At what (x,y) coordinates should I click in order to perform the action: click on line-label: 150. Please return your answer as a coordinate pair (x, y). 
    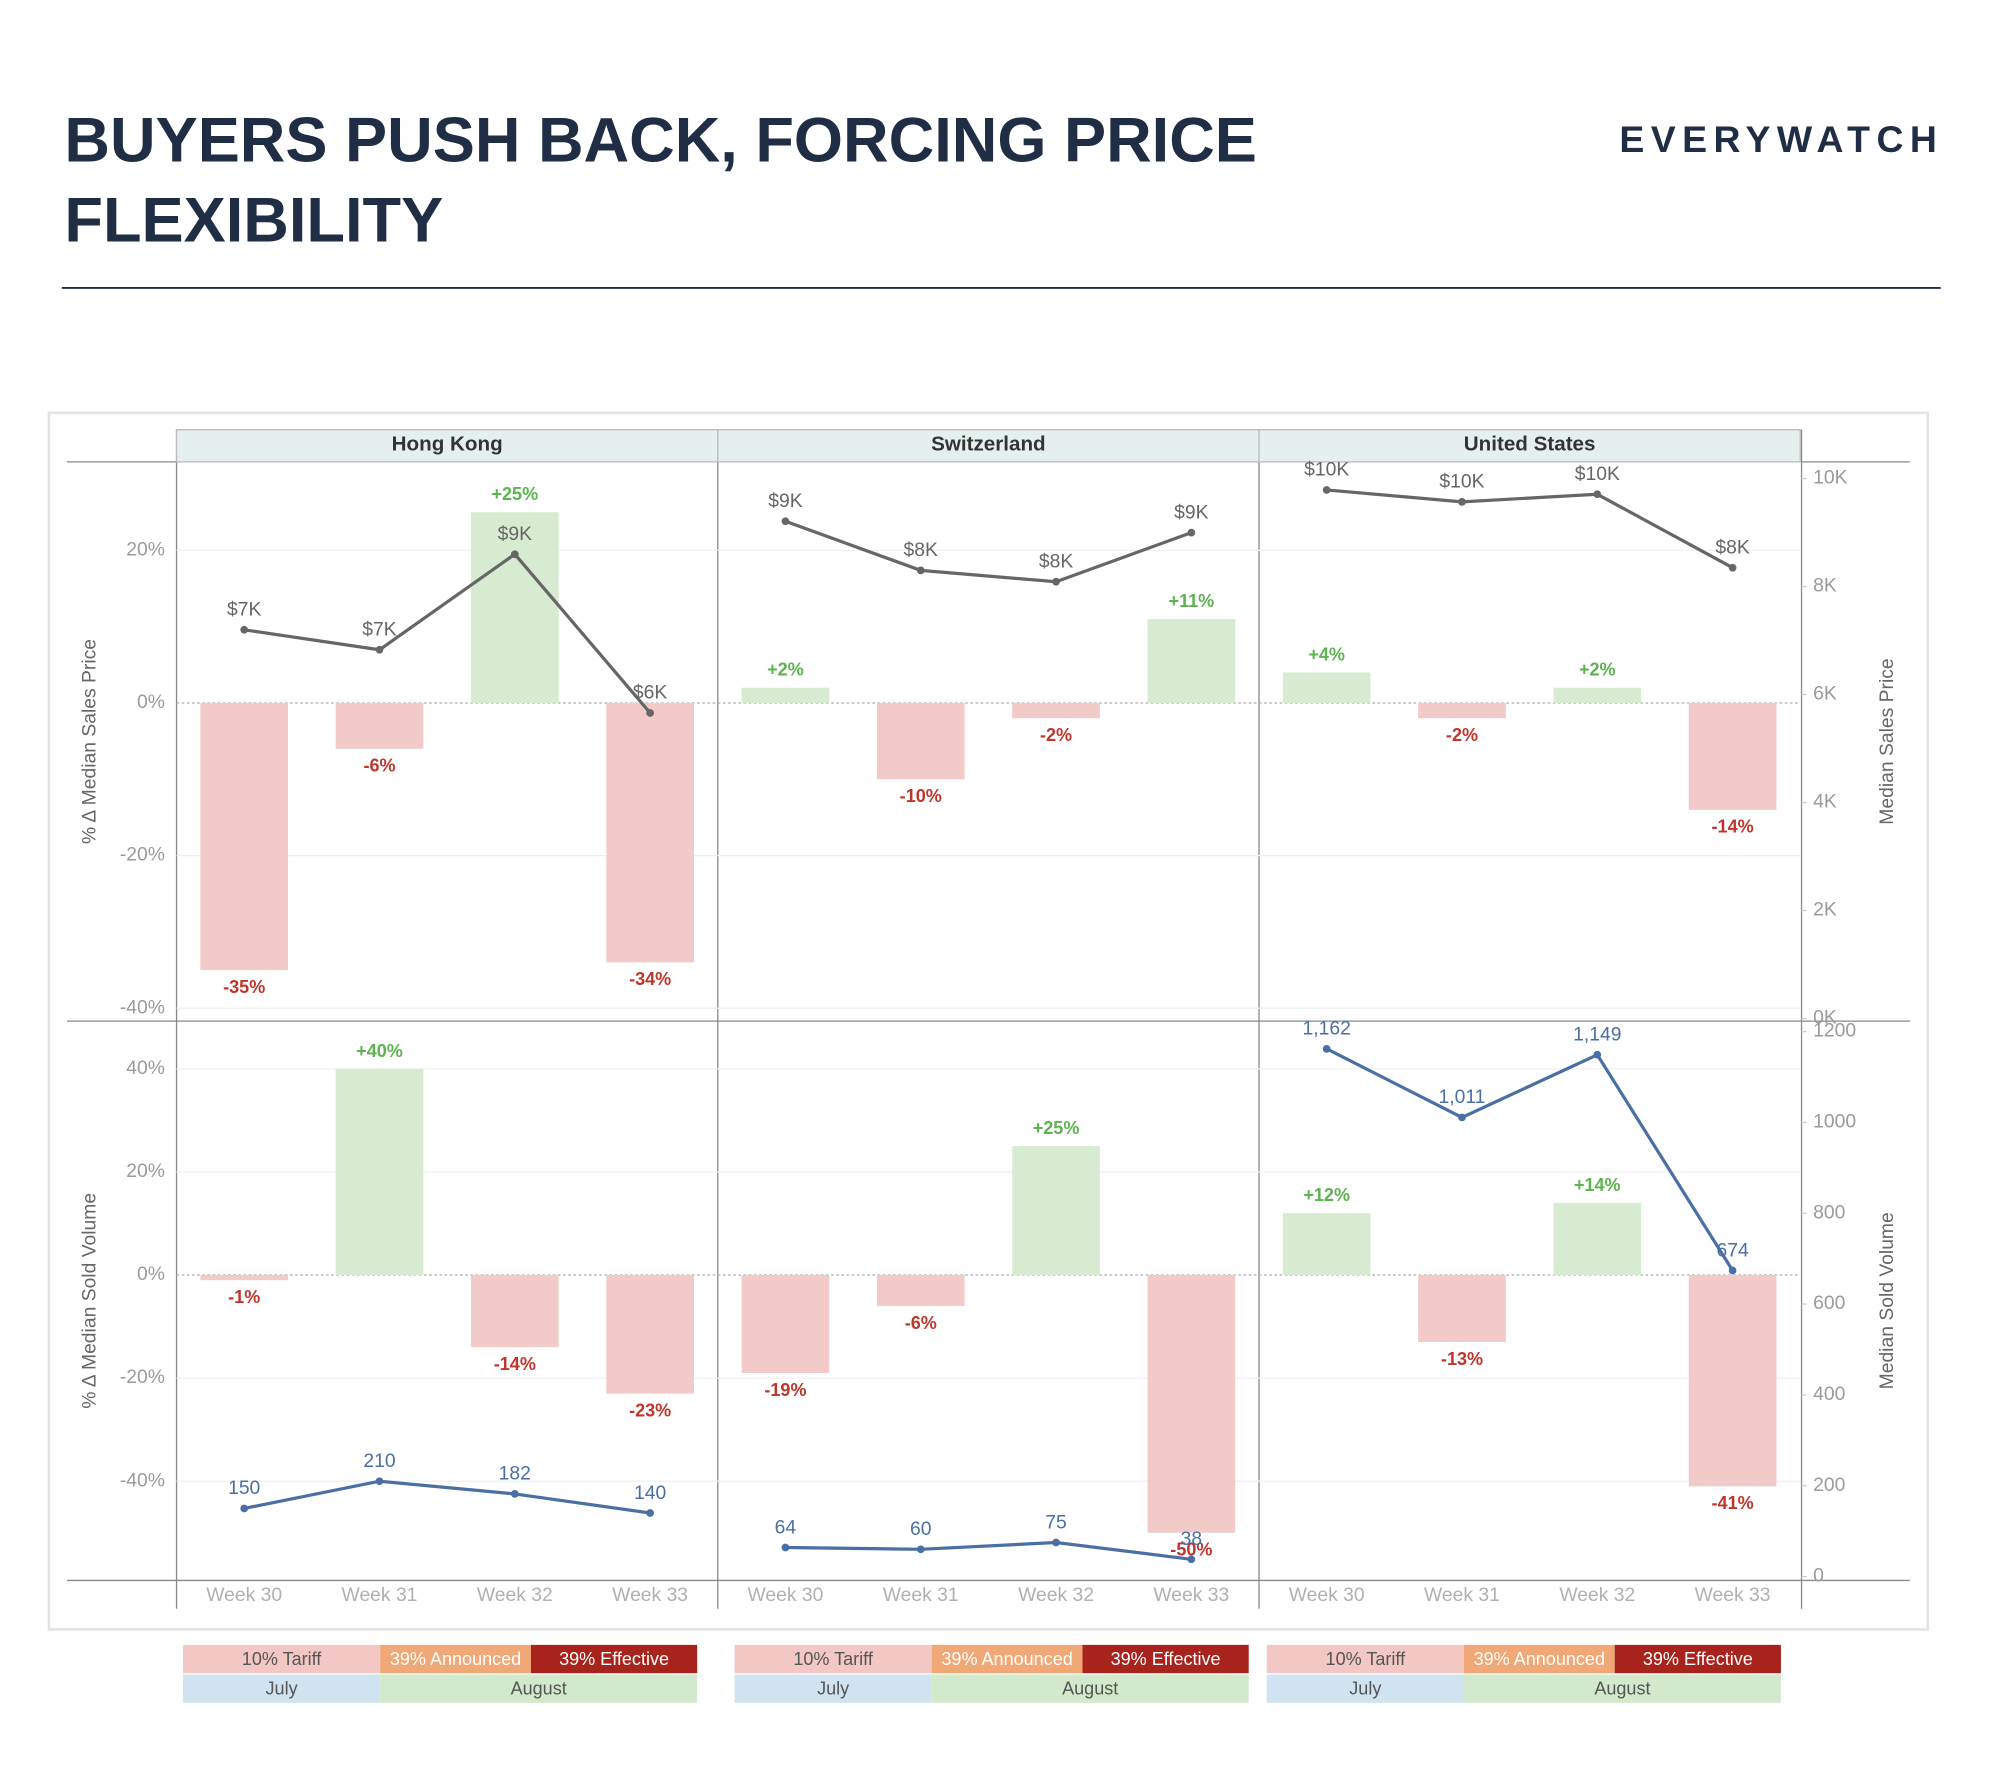
    Looking at the image, I should click on (244, 1488).